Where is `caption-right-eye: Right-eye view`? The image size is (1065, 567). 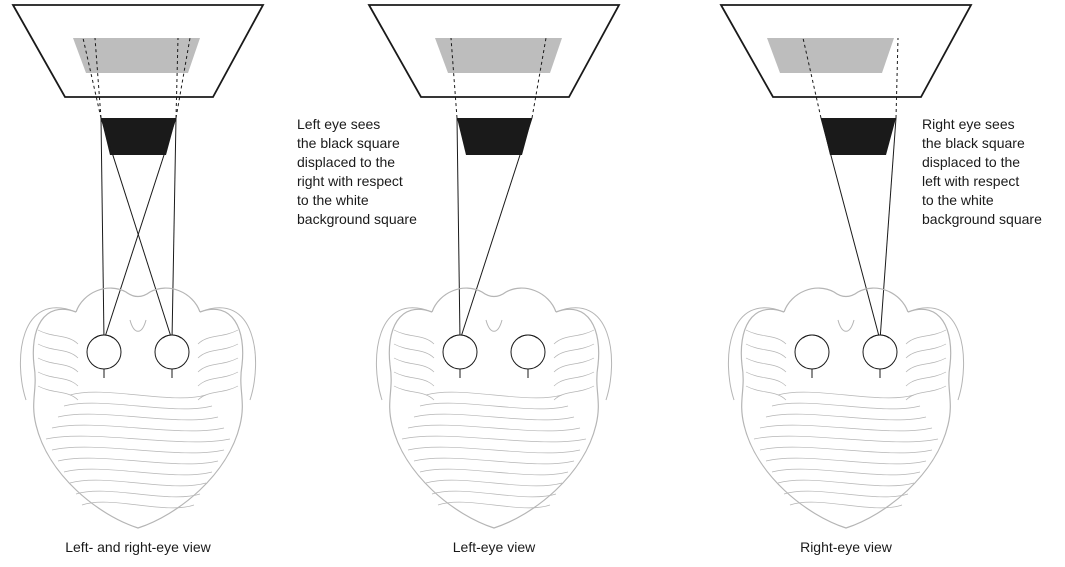
caption-right-eye: Right-eye view is located at coordinates (846, 547).